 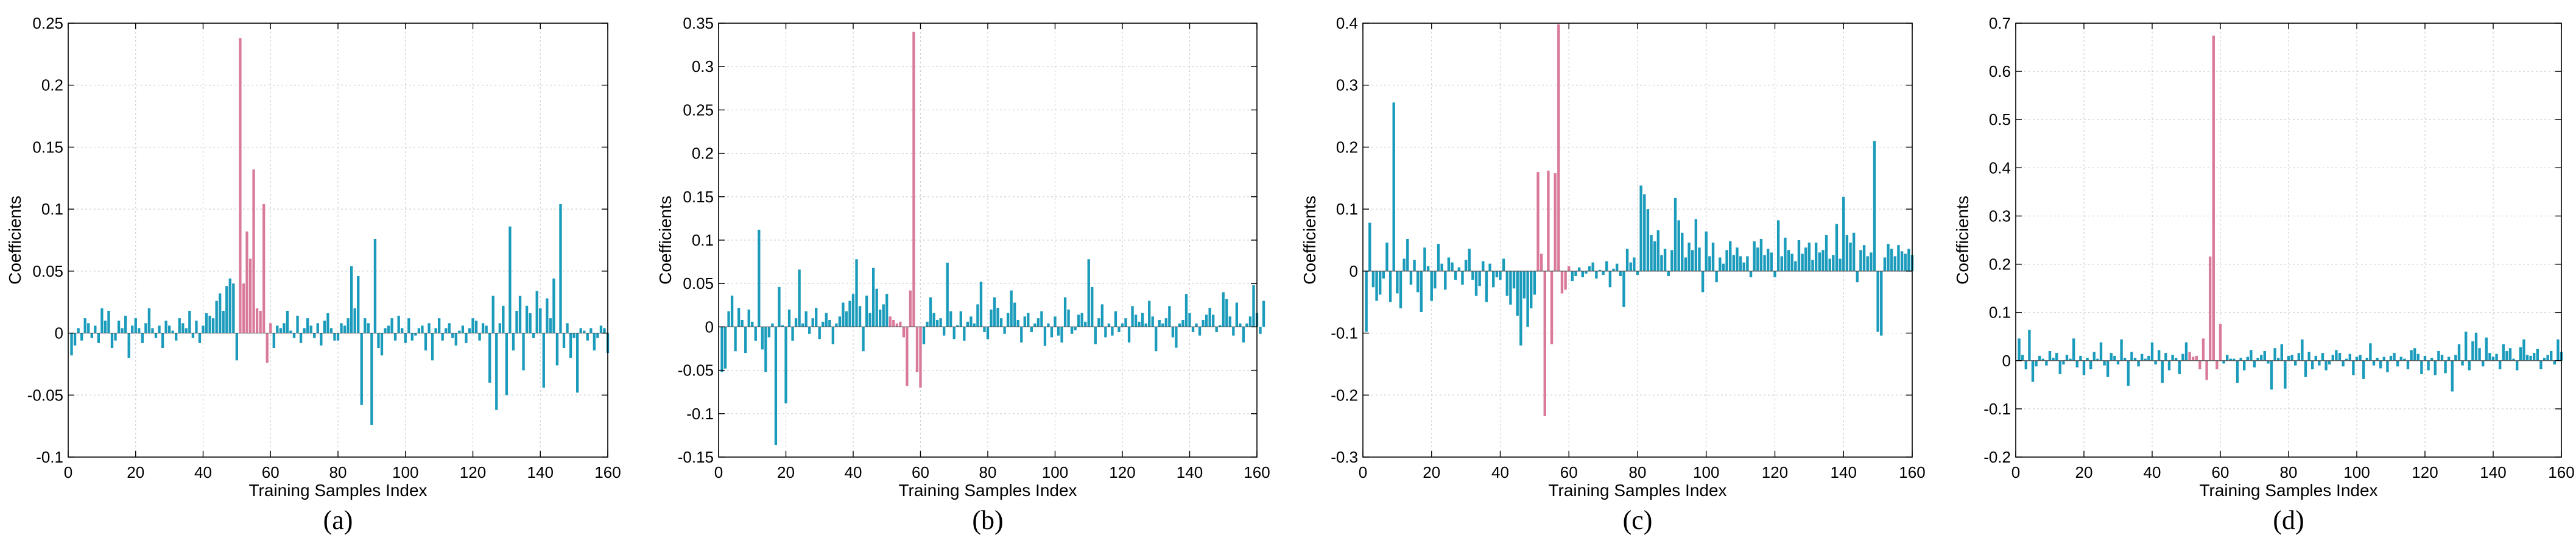 I want to click on x-tick-label: 40, so click(x=203, y=472).